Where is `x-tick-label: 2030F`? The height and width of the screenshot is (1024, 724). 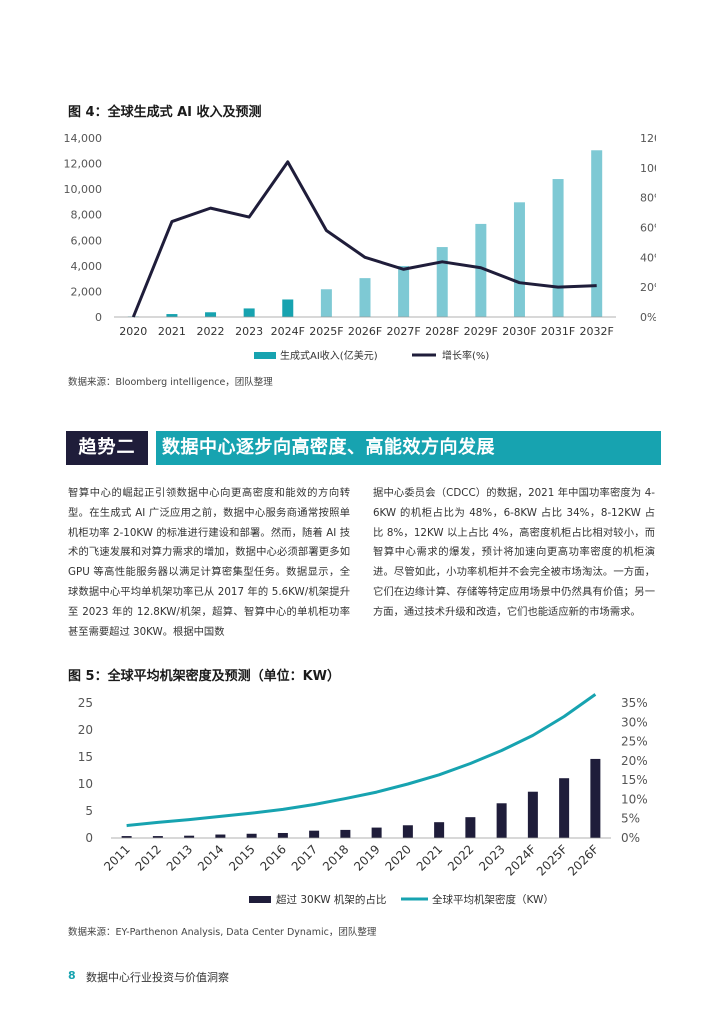 x-tick-label: 2030F is located at coordinates (519, 331).